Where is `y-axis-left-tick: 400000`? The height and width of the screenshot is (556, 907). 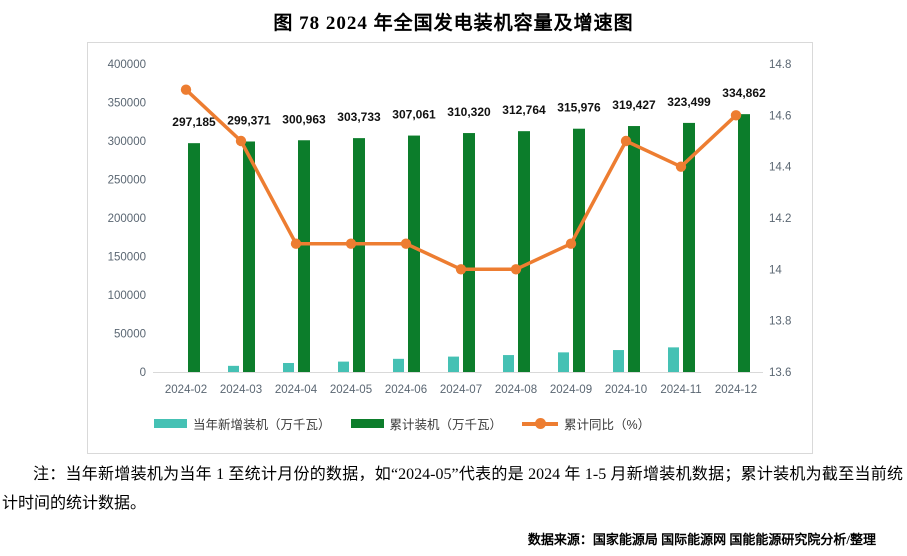 y-axis-left-tick: 400000 is located at coordinates (127, 65).